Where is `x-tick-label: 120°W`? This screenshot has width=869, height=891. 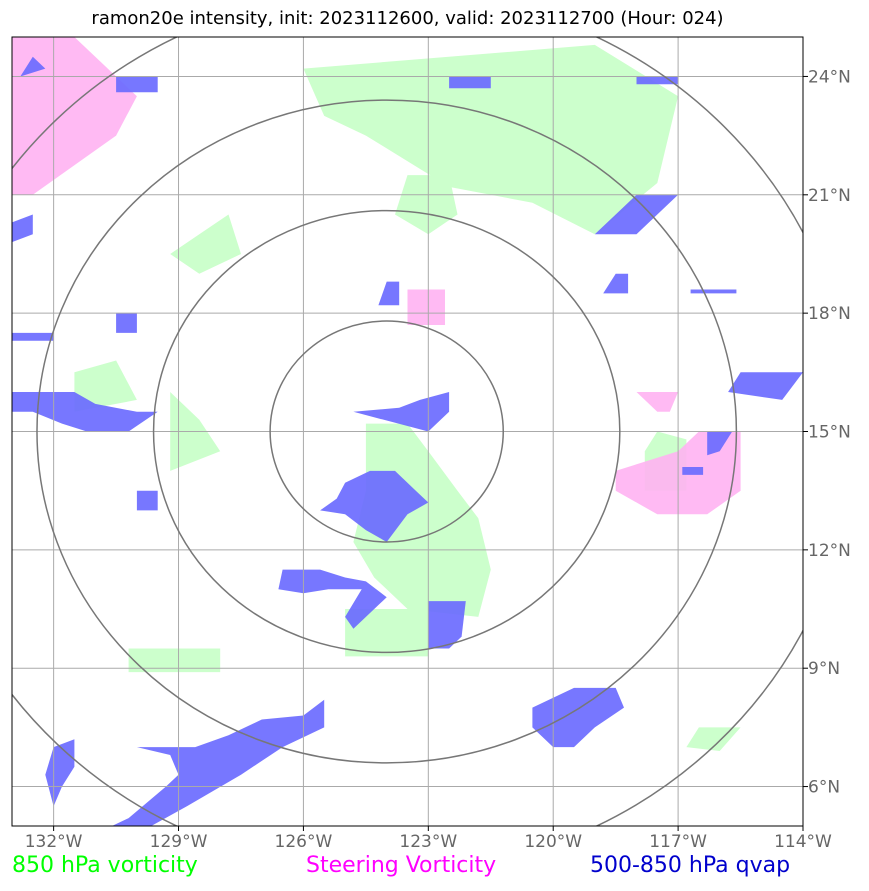
x-tick-label: 120°W is located at coordinates (553, 842).